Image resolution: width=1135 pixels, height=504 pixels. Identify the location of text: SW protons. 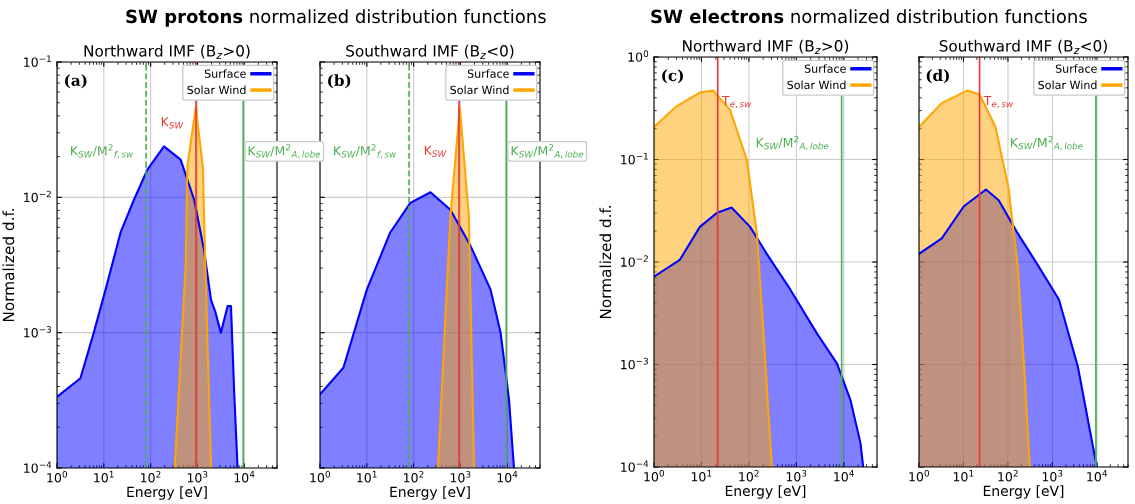
(184, 18).